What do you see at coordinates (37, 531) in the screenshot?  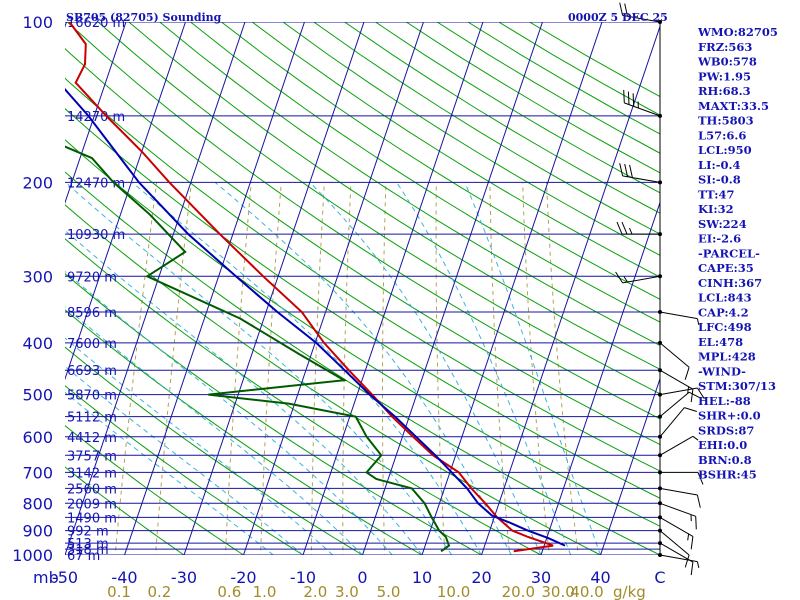 I see `pressure-tick-label: 900` at bounding box center [37, 531].